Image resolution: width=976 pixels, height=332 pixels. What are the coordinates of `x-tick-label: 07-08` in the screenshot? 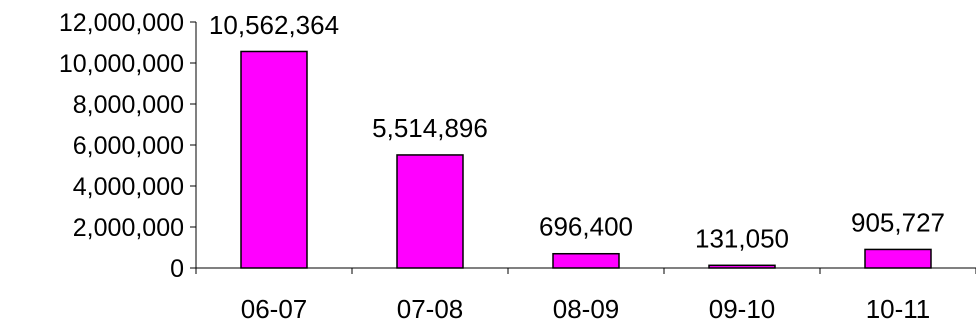 It's located at (430, 309).